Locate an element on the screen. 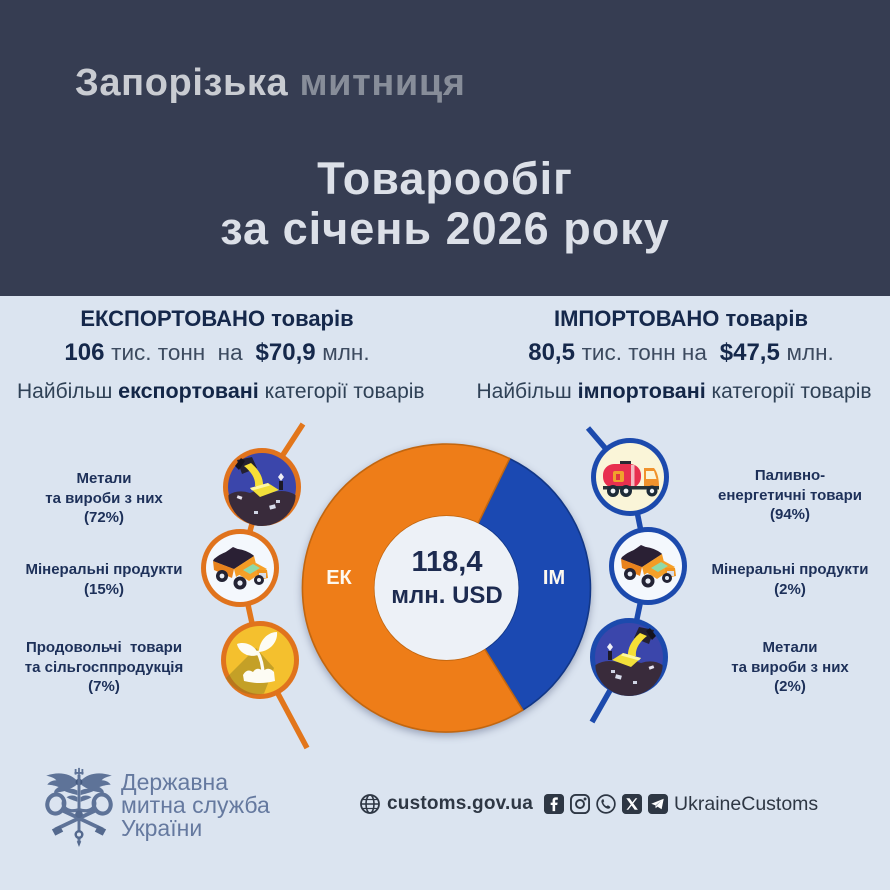 Image resolution: width=890 pixels, height=890 pixels. svg-text: ІМ is located at coordinates (554, 578).